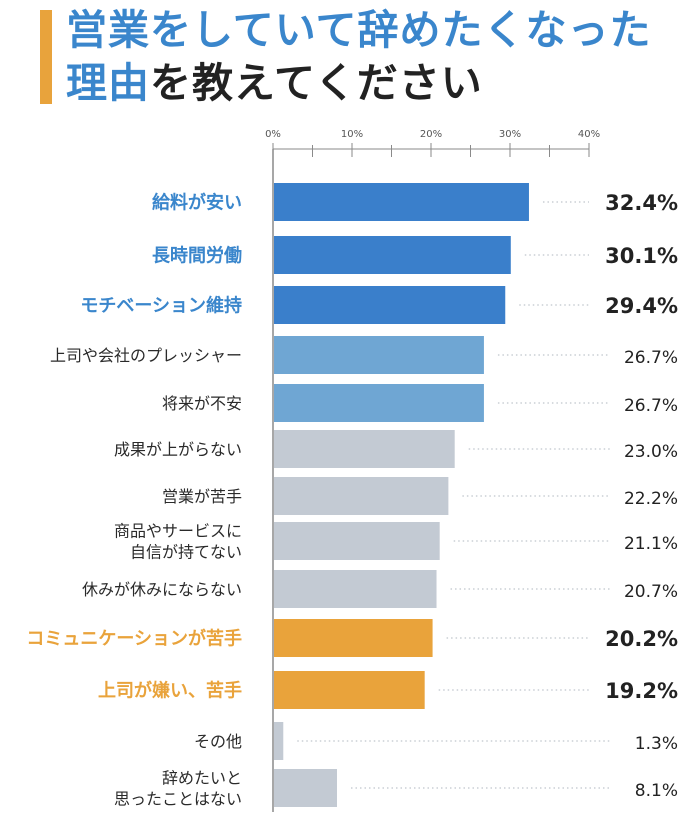  I want to click on category-label: 自信が持てない, so click(186, 551).